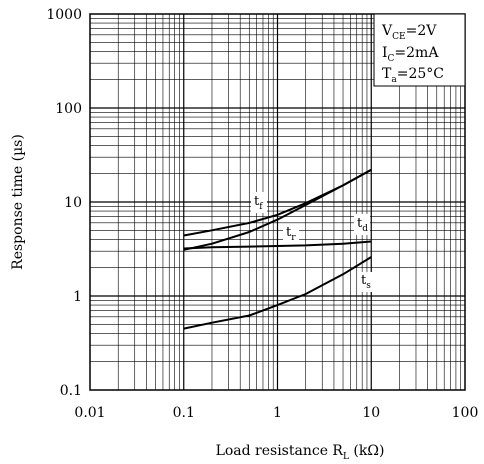 The image size is (484, 464). Describe the element at coordinates (89, 413) in the screenshot. I see `x-tick-label: 0.01` at that location.